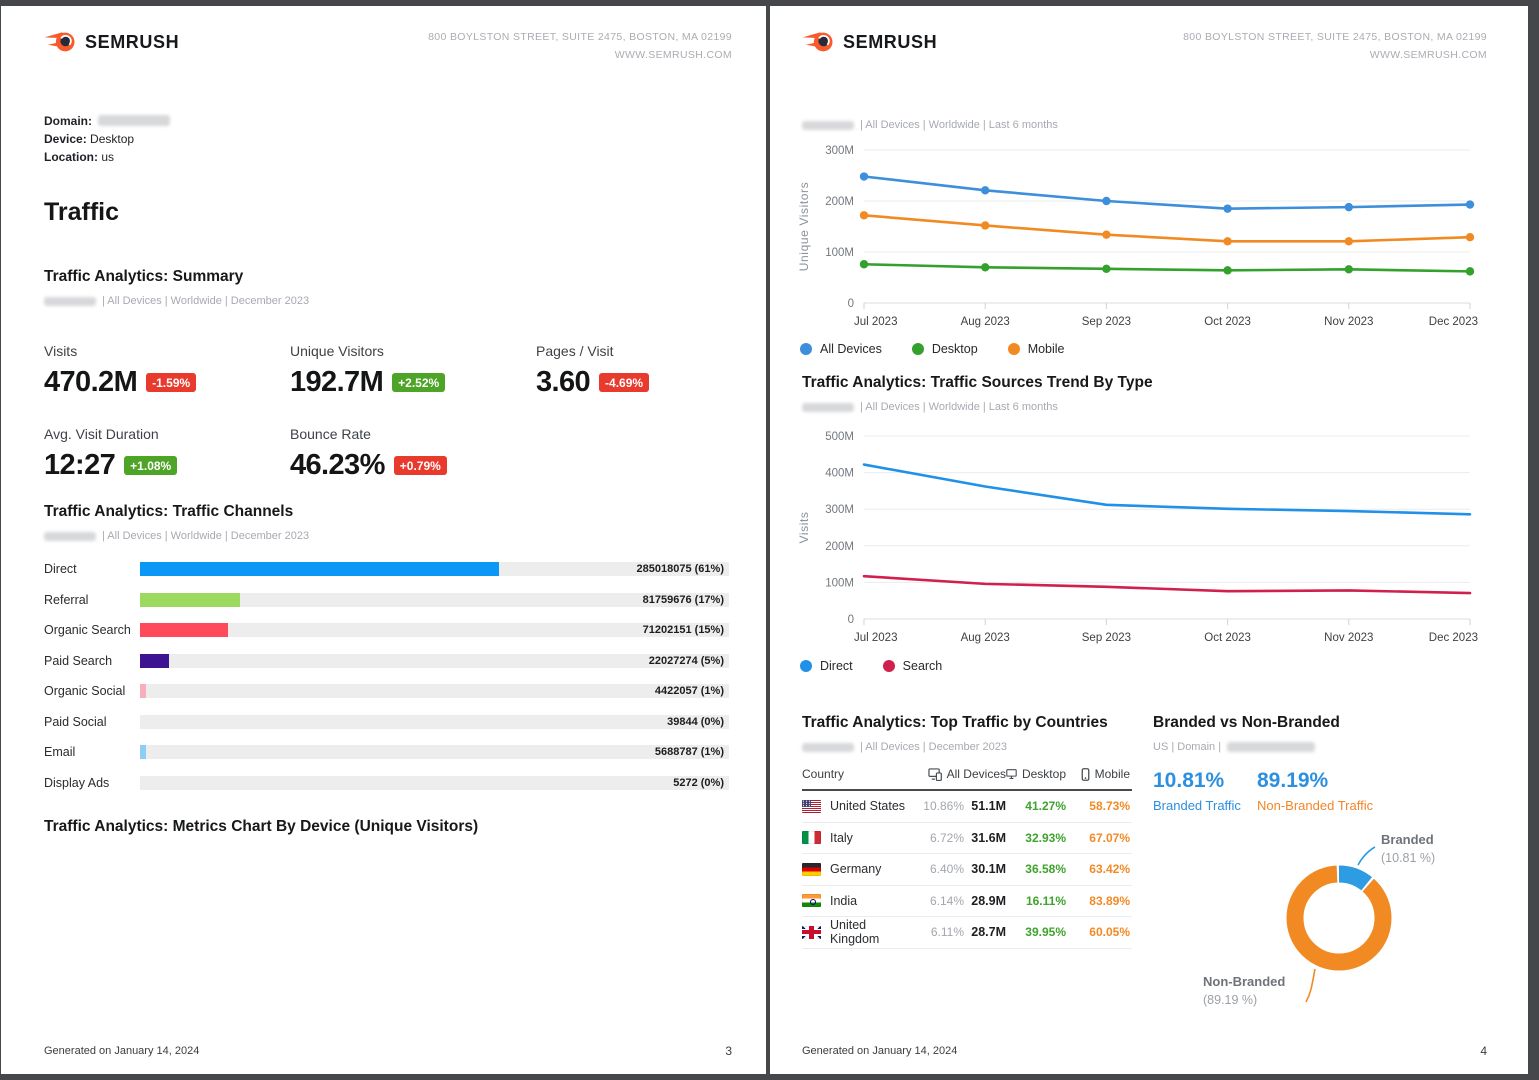 This screenshot has height=1080, width=1539. What do you see at coordinates (132, 41) in the screenshot?
I see `brand-name: SEMRUSH` at bounding box center [132, 41].